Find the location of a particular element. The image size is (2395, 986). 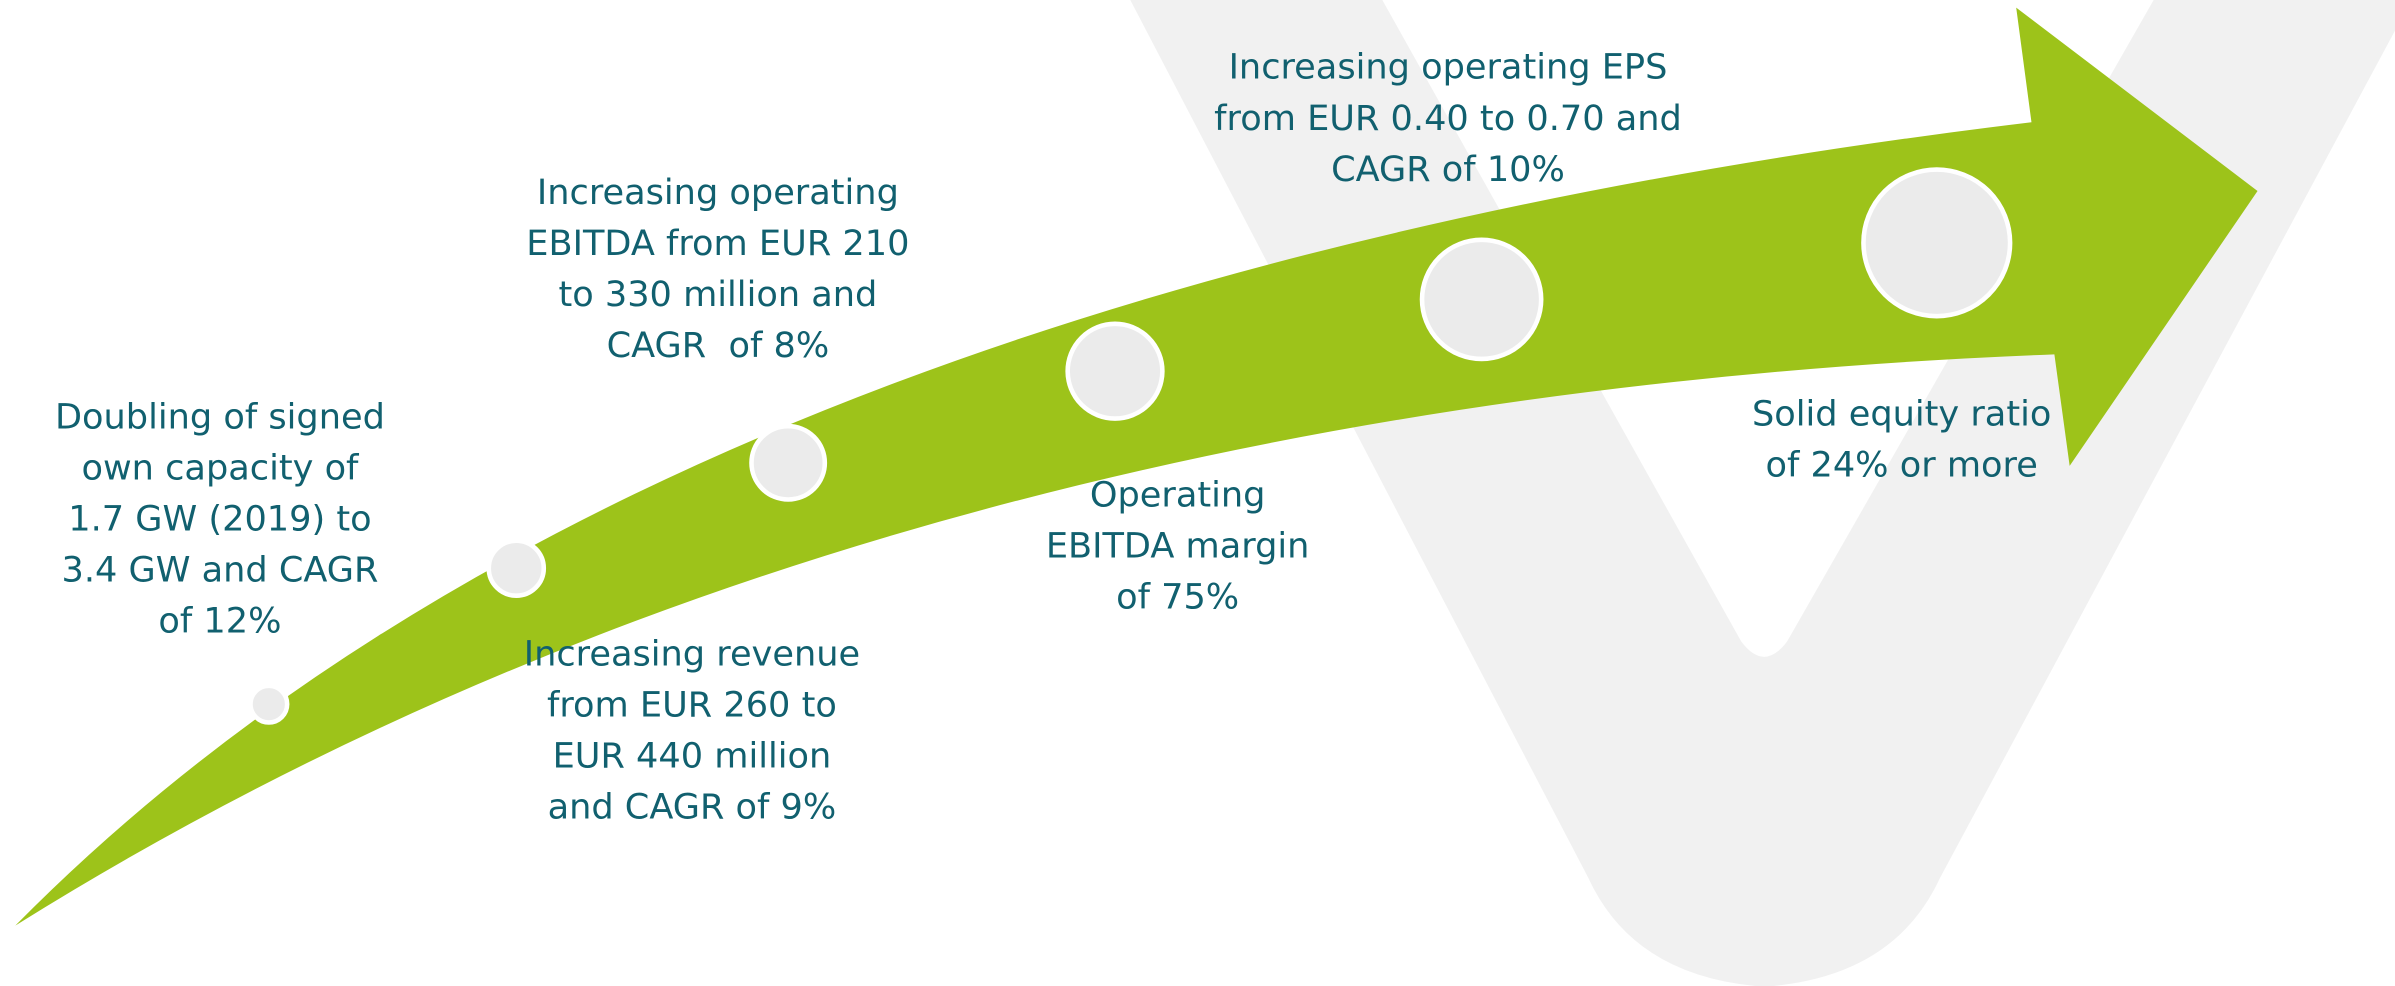

milestone-text: own capacity of is located at coordinates (220, 468).